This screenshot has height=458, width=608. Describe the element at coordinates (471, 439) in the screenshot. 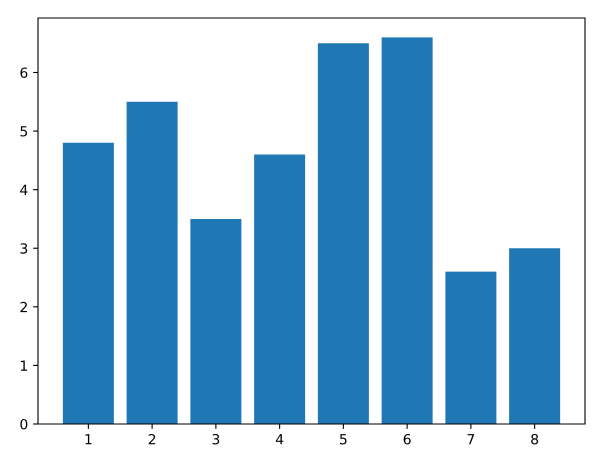

I see `x-tick-label: 7` at that location.